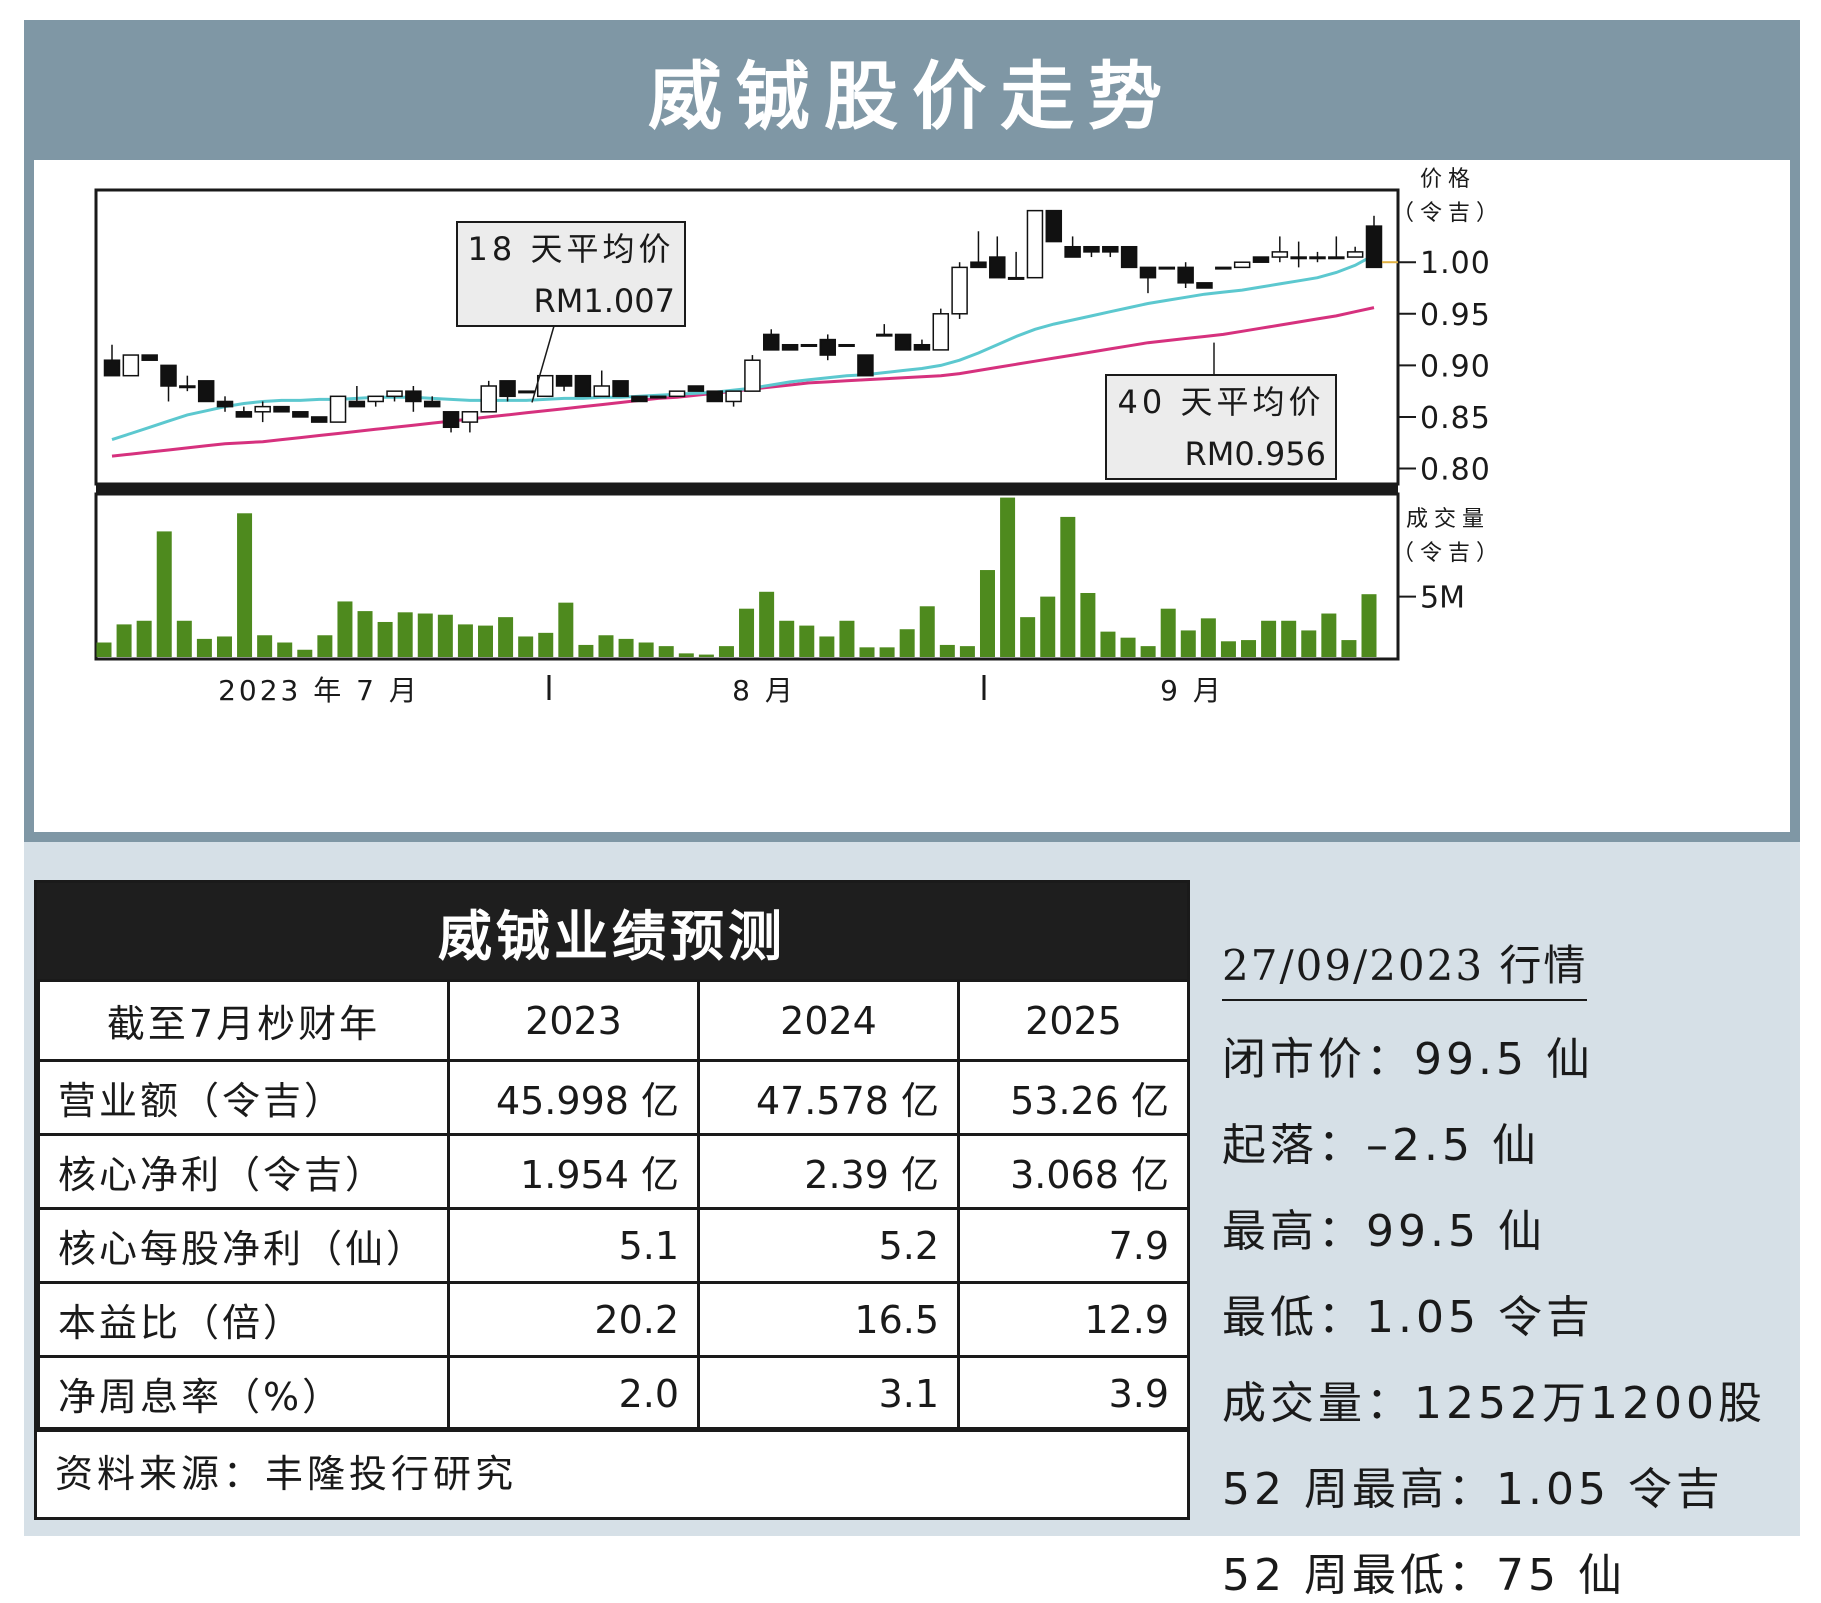 The image size is (1821, 1603). What do you see at coordinates (243, 1020) in the screenshot?
I see `forecast-header-cell: 截至7月杪财年` at bounding box center [243, 1020].